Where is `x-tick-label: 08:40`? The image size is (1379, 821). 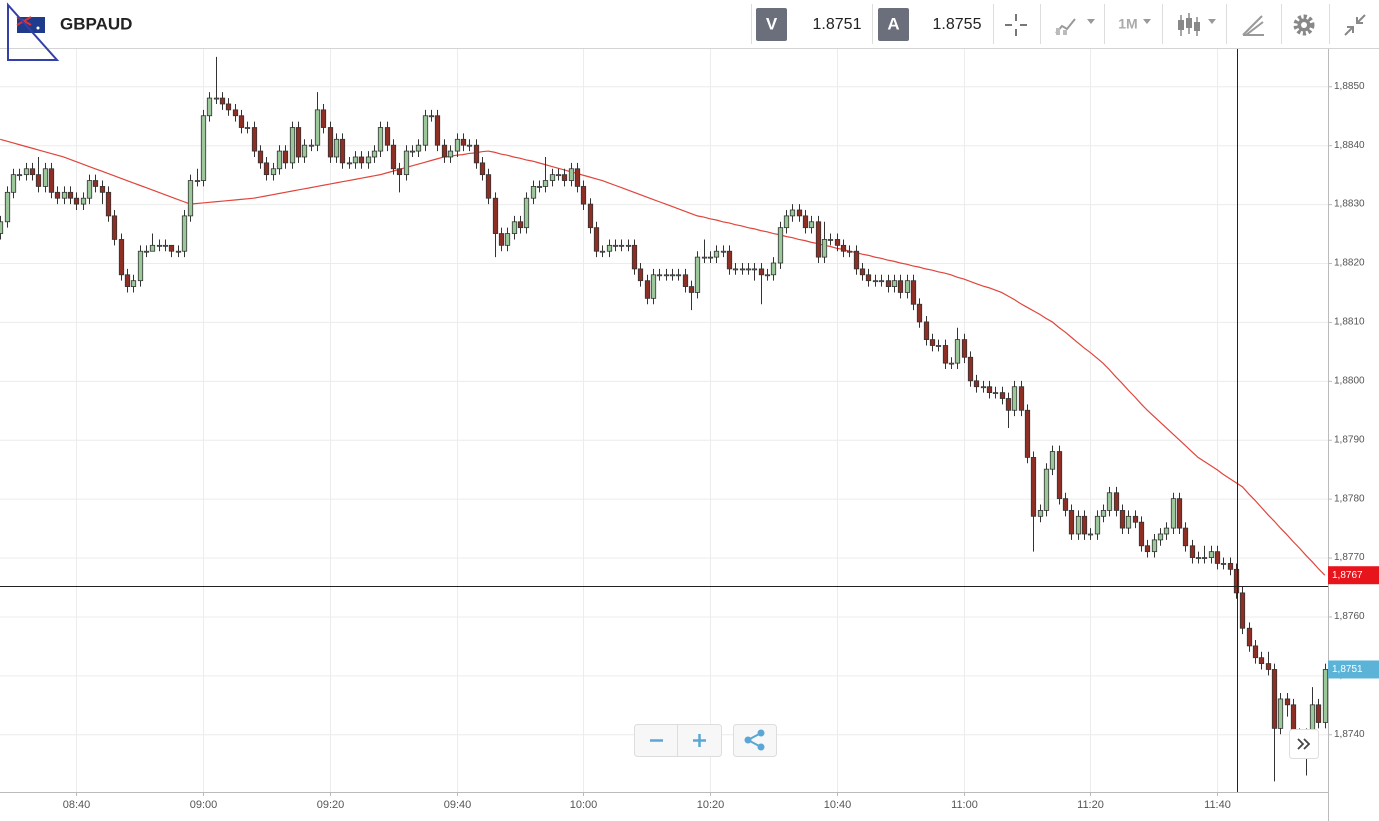
x-tick-label: 08:40 is located at coordinates (77, 805).